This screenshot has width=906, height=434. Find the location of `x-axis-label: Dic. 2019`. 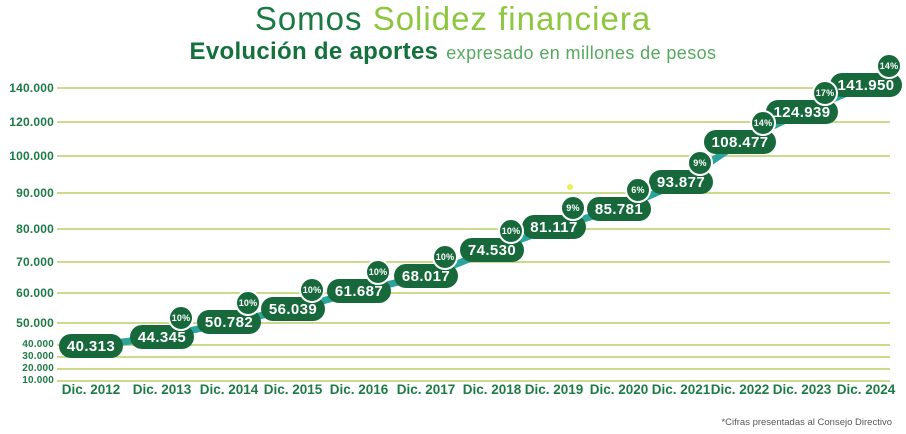

x-axis-label: Dic. 2019 is located at coordinates (554, 389).